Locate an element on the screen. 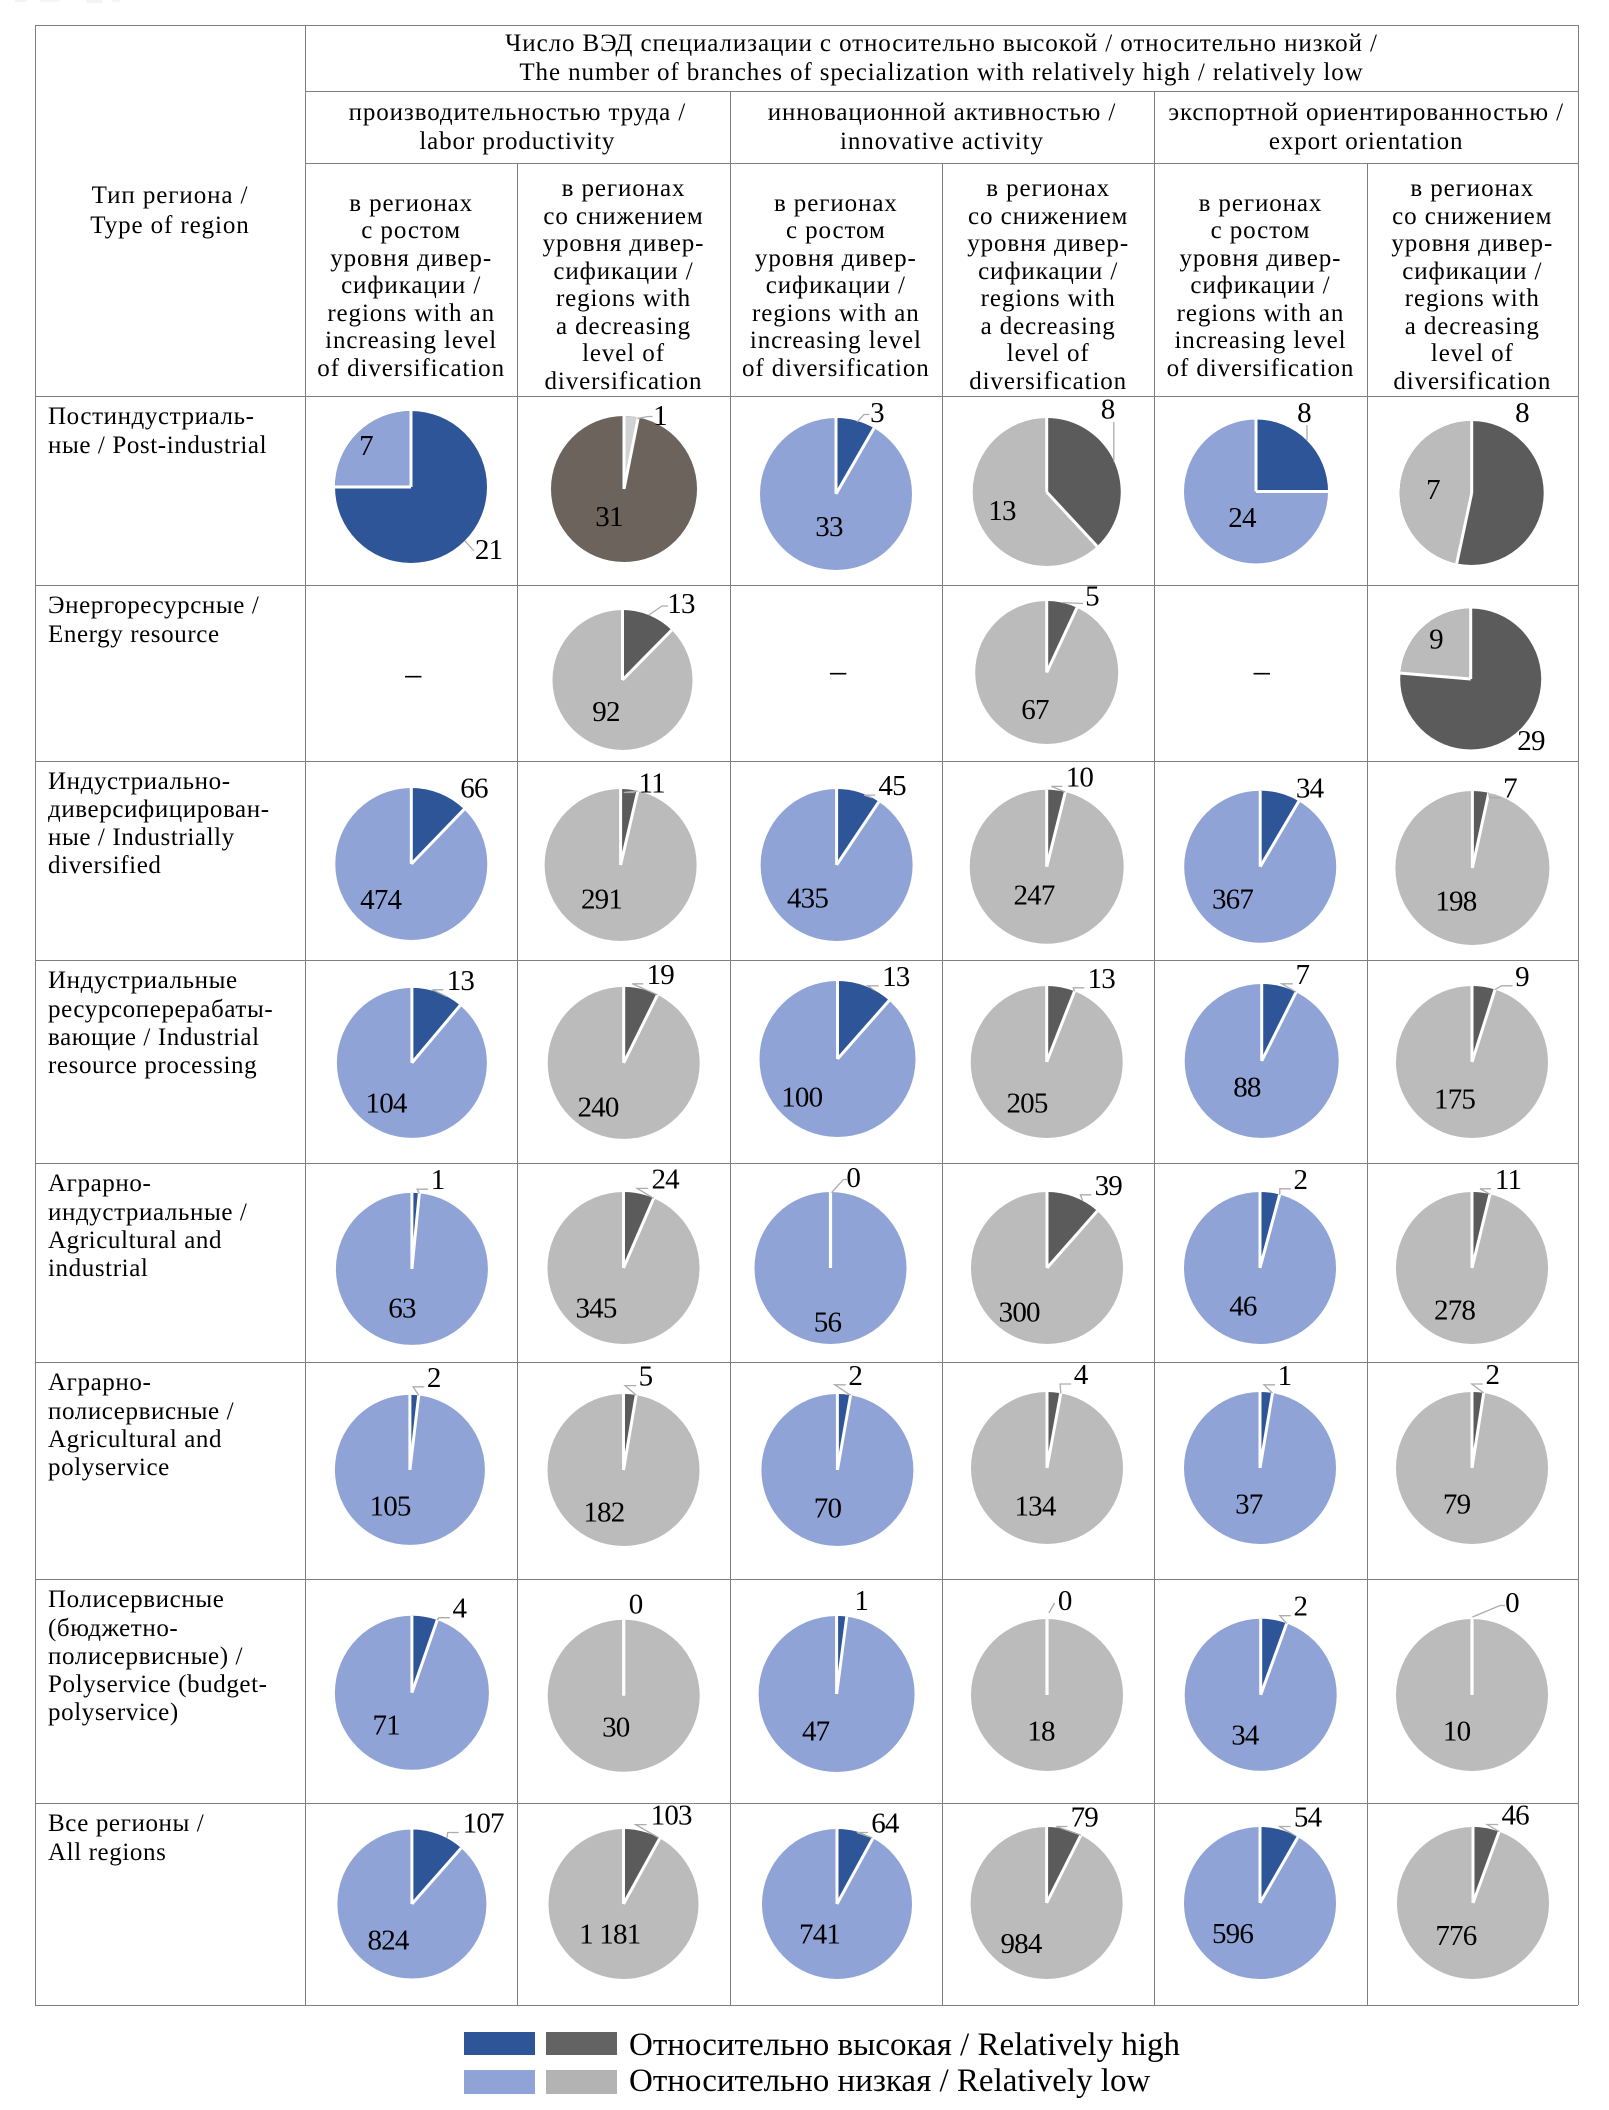 The height and width of the screenshot is (2110, 1609). svg-text: 3 is located at coordinates (877, 413).